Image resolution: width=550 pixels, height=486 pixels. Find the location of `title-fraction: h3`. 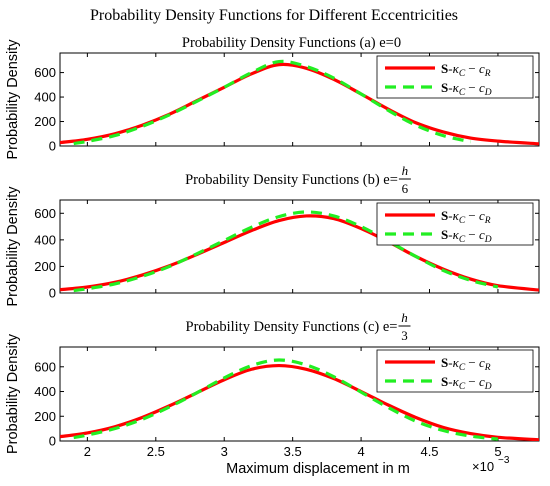

title-fraction: h3 is located at coordinates (404, 326).